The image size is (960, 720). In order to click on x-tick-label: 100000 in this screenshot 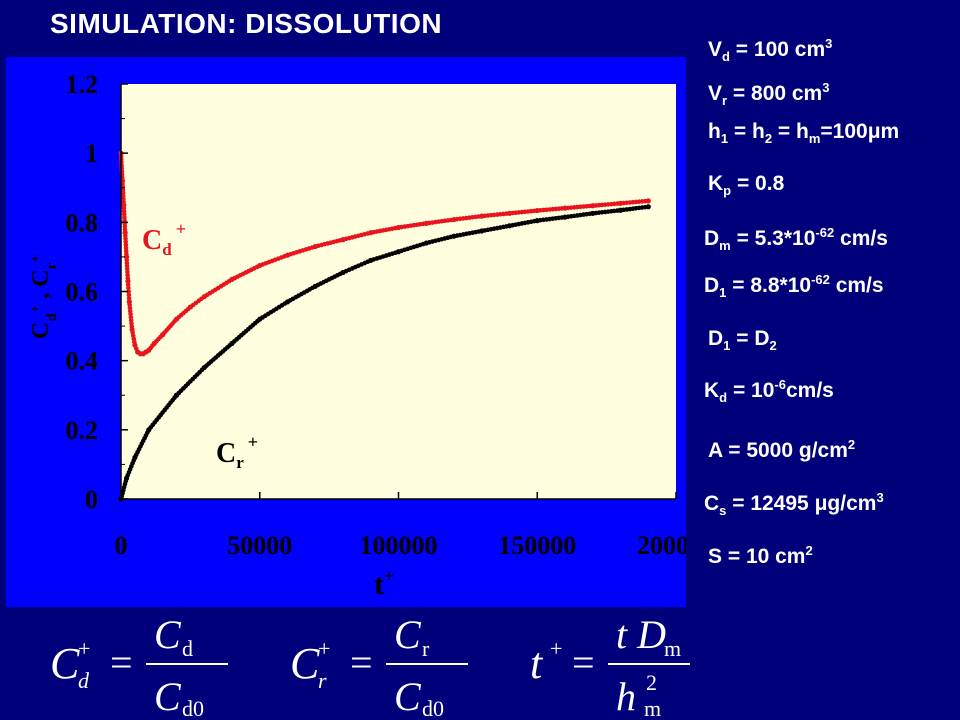, I will do `click(399, 545)`.